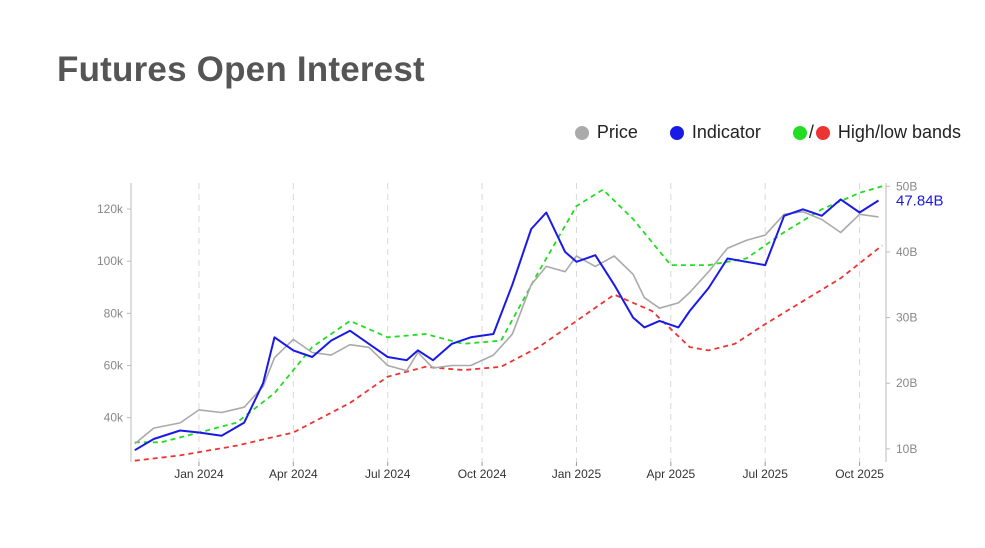  Describe the element at coordinates (670, 474) in the screenshot. I see `x-tick-label: Apr 2025` at that location.